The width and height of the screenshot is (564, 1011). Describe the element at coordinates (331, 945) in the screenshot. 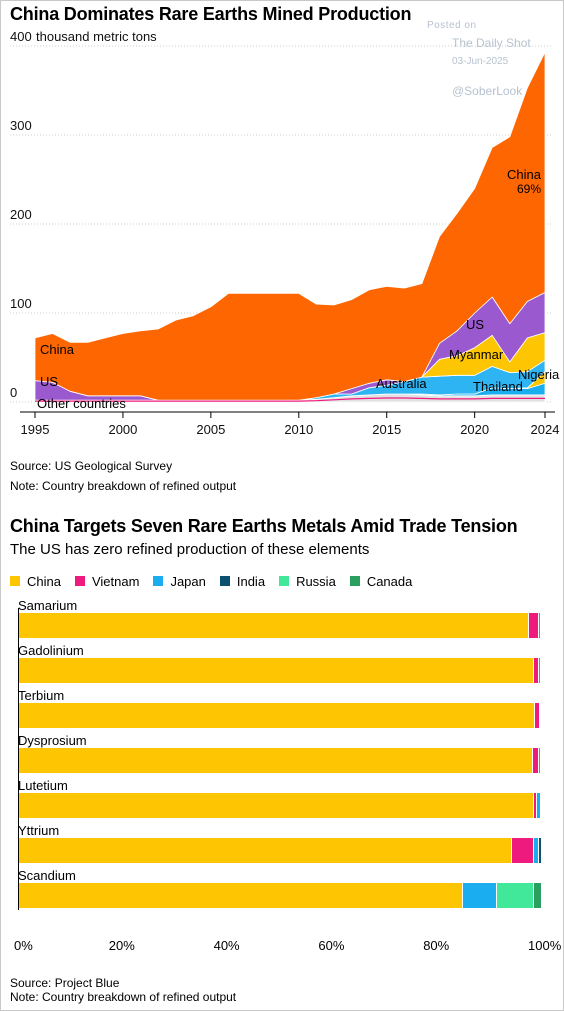

I see `bar-x-tick-label: 60%` at that location.